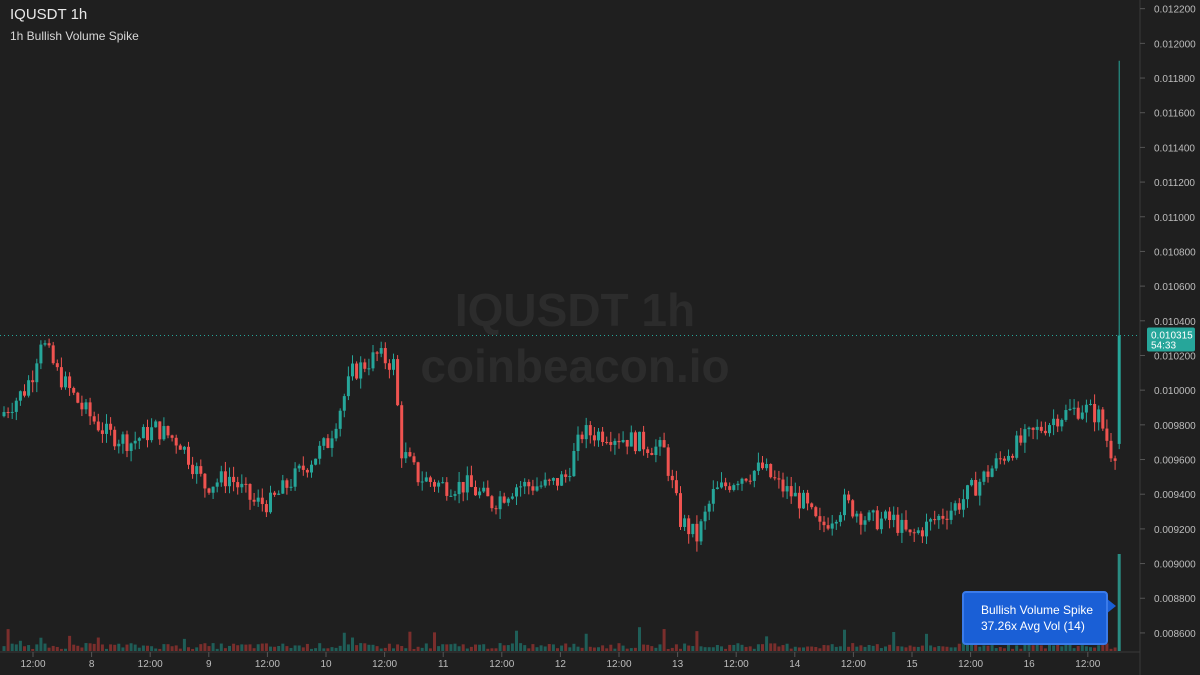 The width and height of the screenshot is (1200, 675). Describe the element at coordinates (1175, 356) in the screenshot. I see `price-tick-label: 0.010200` at that location.